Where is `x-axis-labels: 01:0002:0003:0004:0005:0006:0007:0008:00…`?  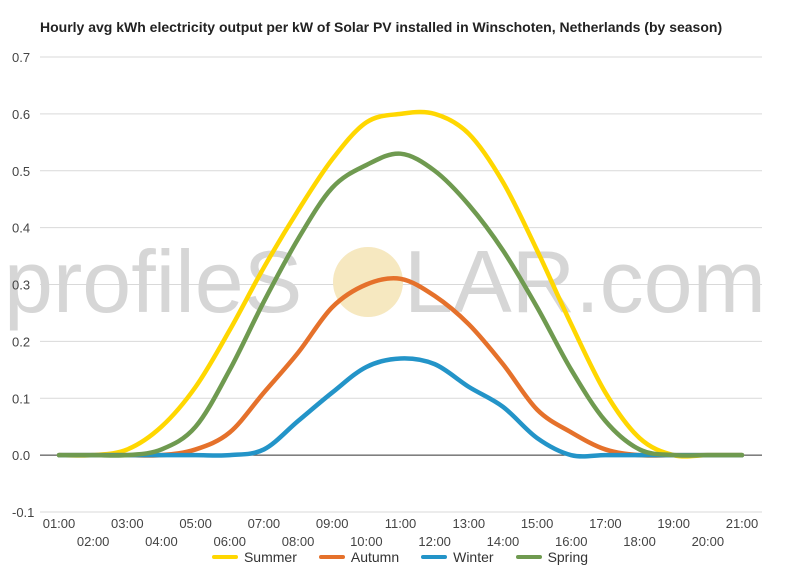 x-axis-labels: 01:0002:0003:0004:0005:0006:0007:0008:00… is located at coordinates (401, 532).